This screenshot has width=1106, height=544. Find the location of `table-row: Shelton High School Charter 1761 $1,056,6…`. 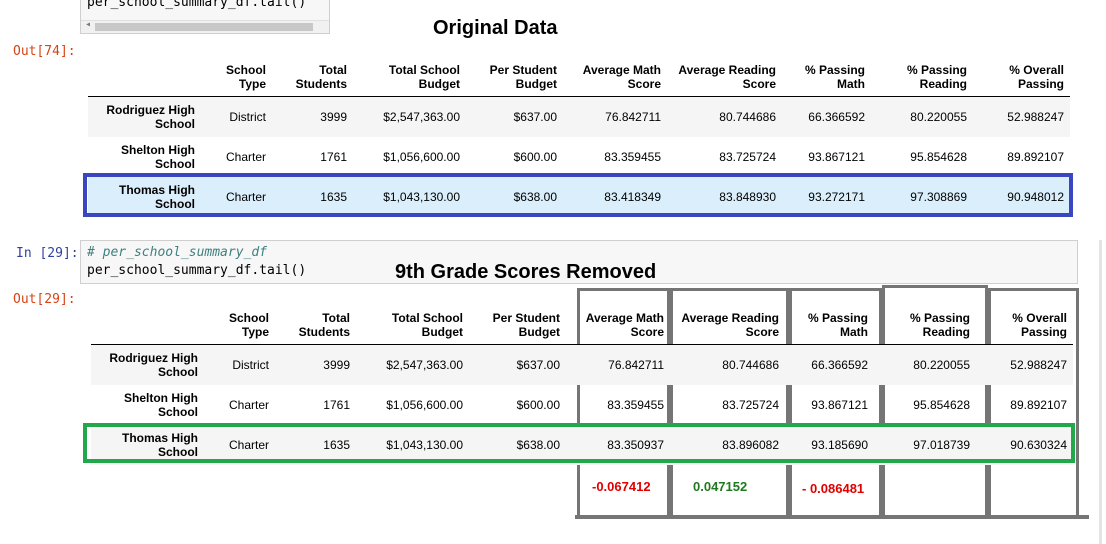

table-row: Shelton High School Charter 1761 $1,056,6… is located at coordinates (579, 157).